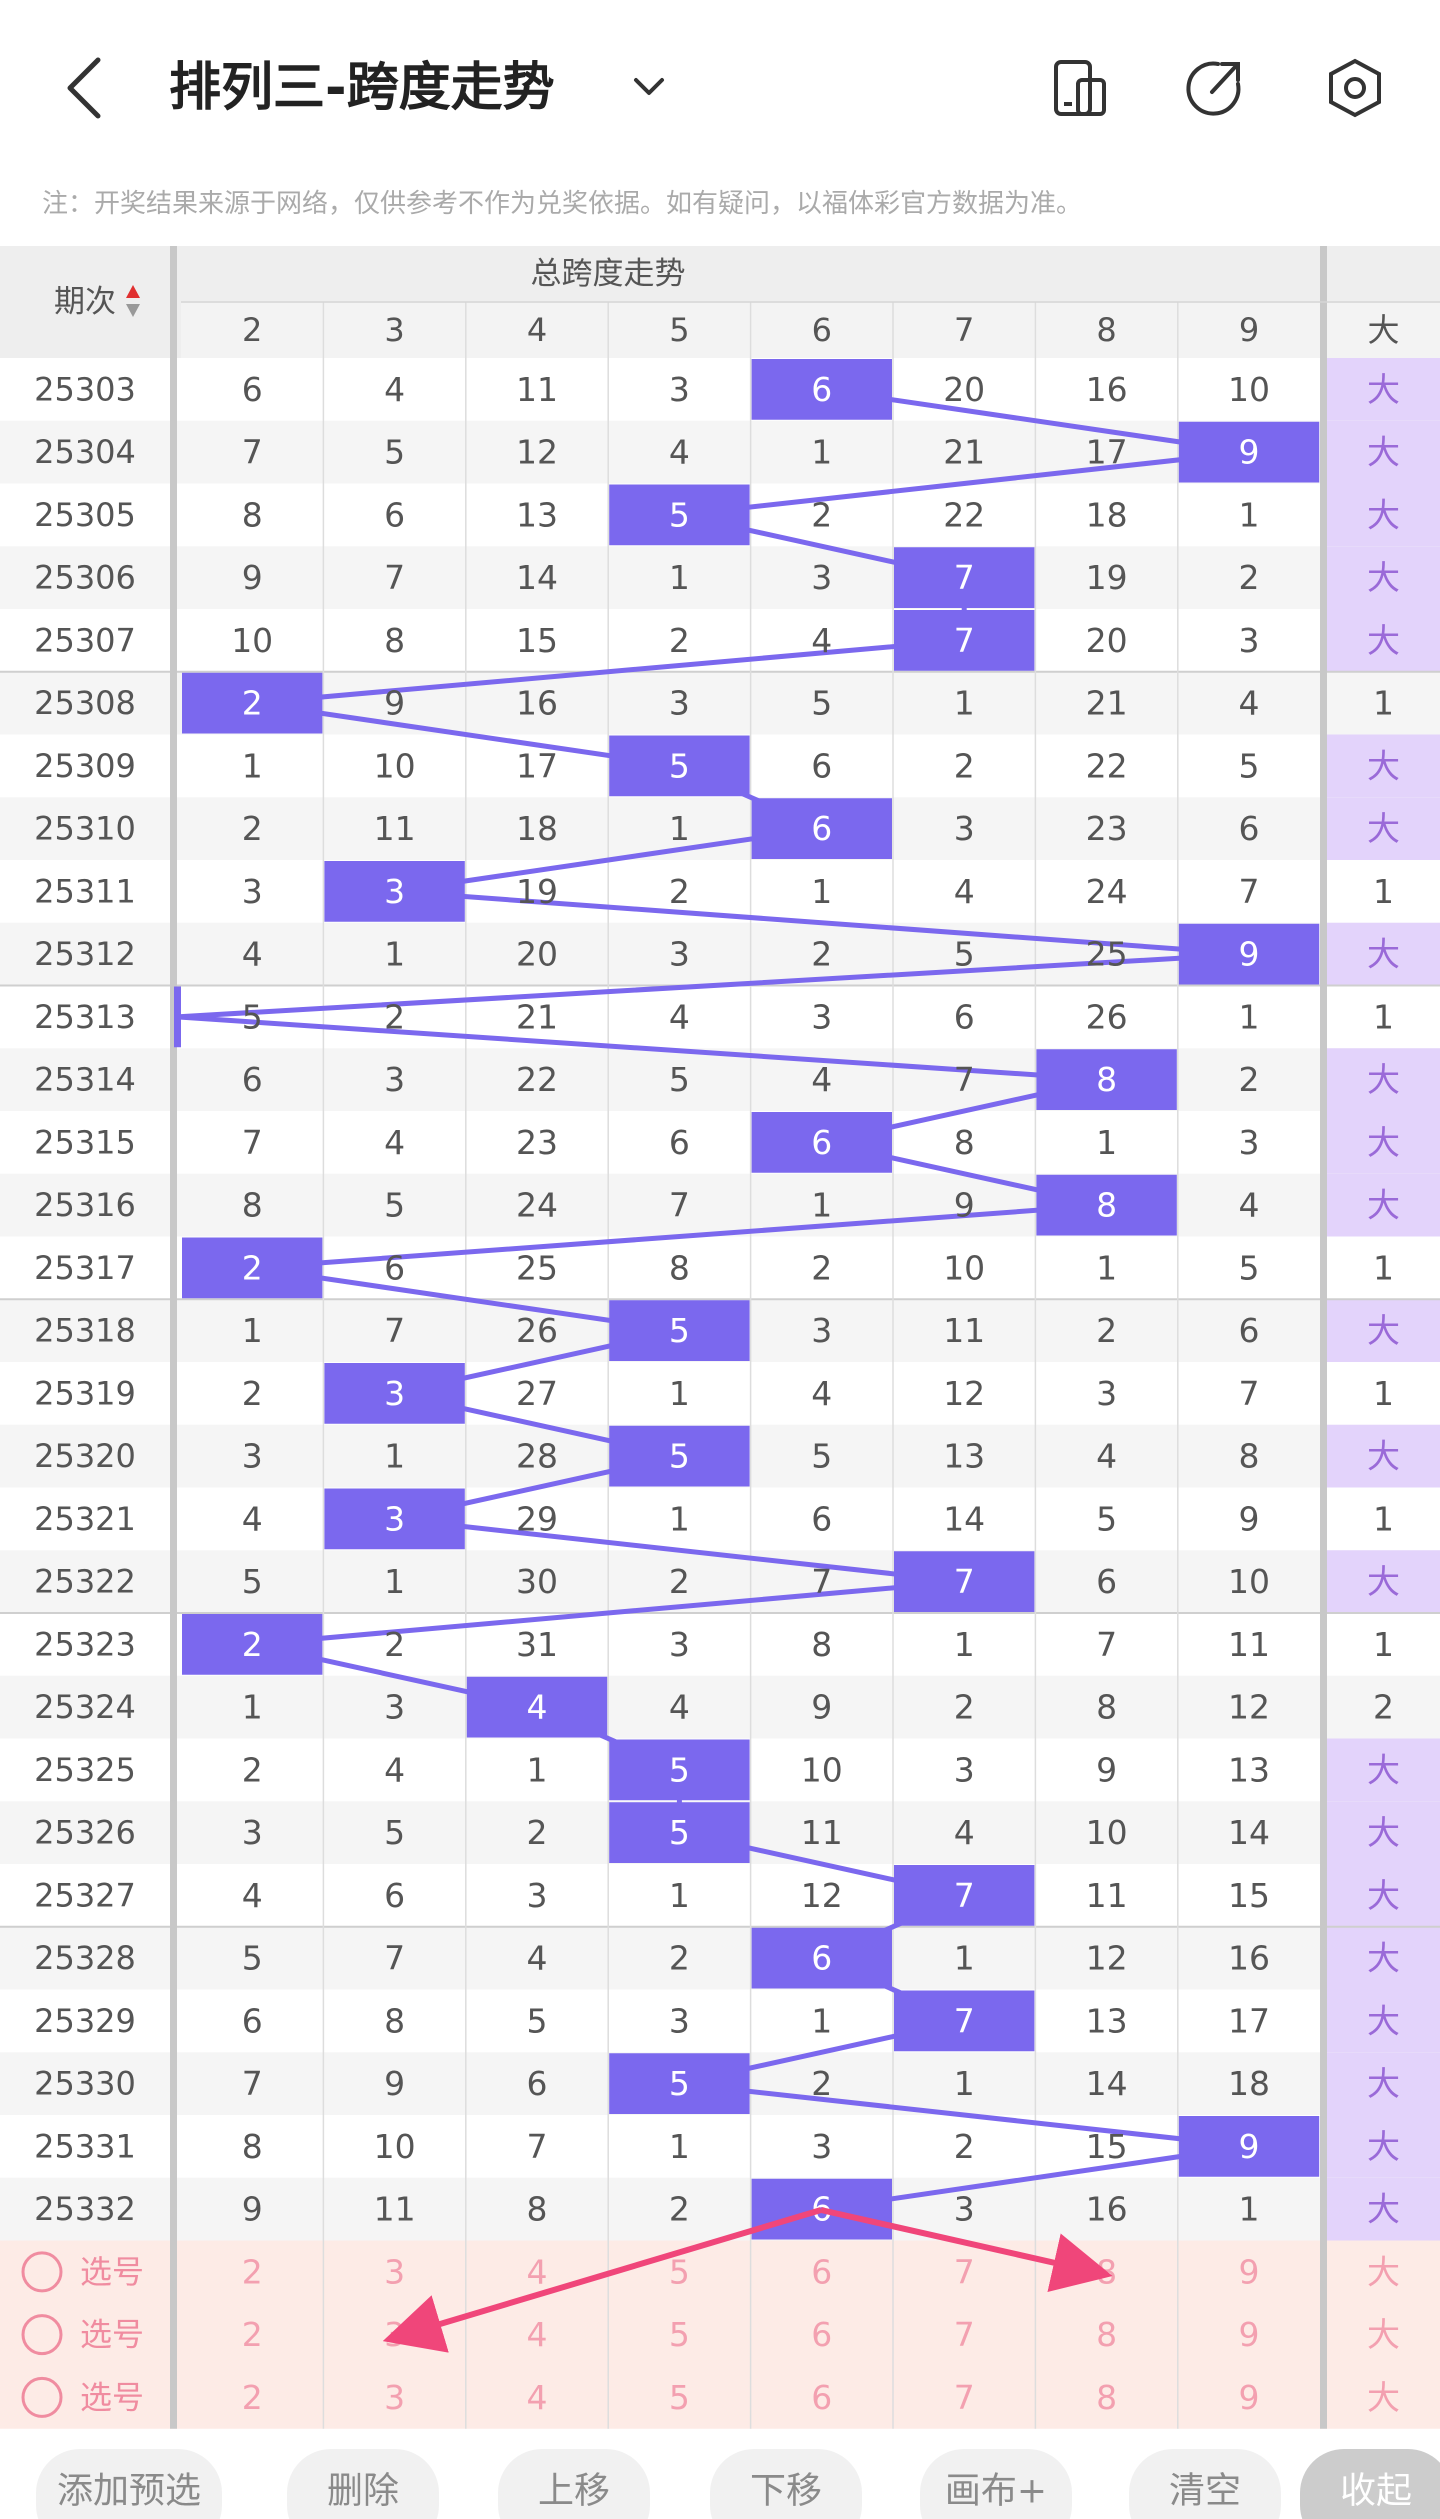 Image resolution: width=1440 pixels, height=2519 pixels. I want to click on period: 25314, so click(85, 1080).